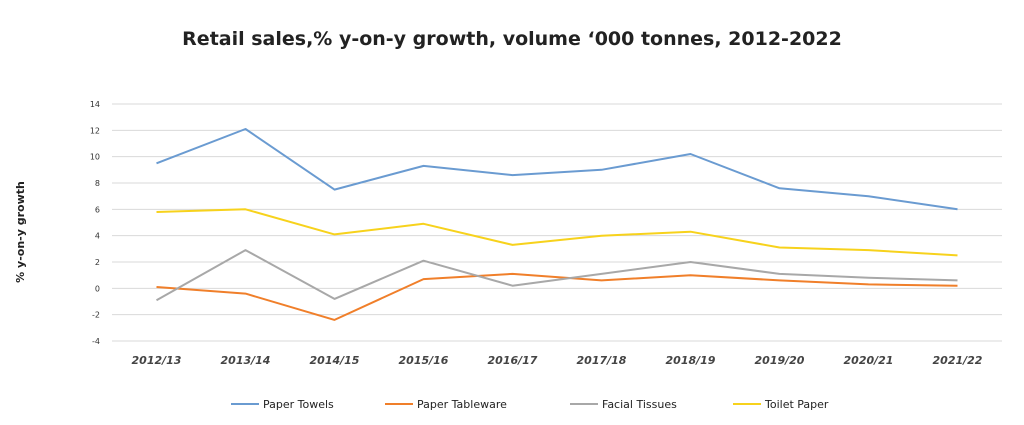 This screenshot has width=1024, height=425. What do you see at coordinates (462, 404) in the screenshot?
I see `legend-label: Paper Tableware` at bounding box center [462, 404].